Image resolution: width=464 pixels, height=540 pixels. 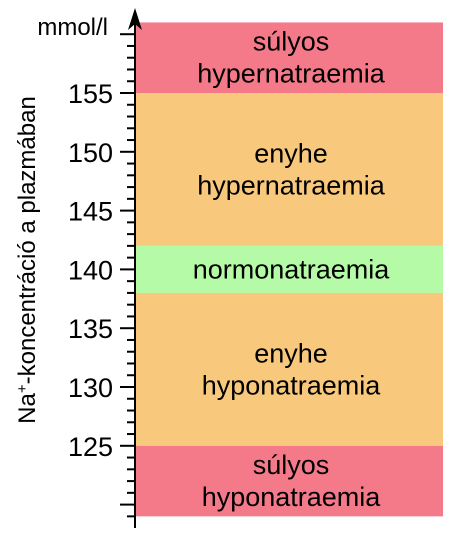 I want to click on band-label: normonatraemia, so click(x=292, y=269).